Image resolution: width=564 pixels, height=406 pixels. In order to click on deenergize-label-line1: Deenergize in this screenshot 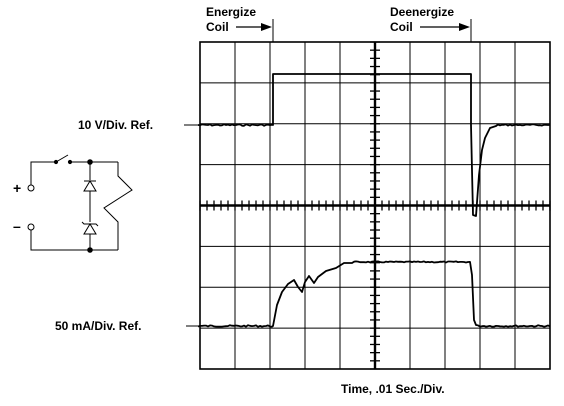, I will do `click(422, 12)`.